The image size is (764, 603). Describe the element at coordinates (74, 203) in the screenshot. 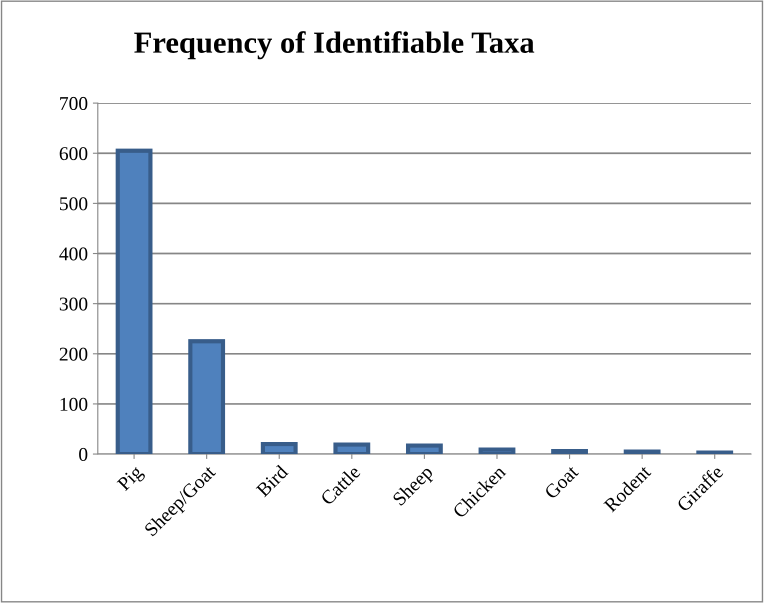

I see `y-tick-label: 500` at that location.